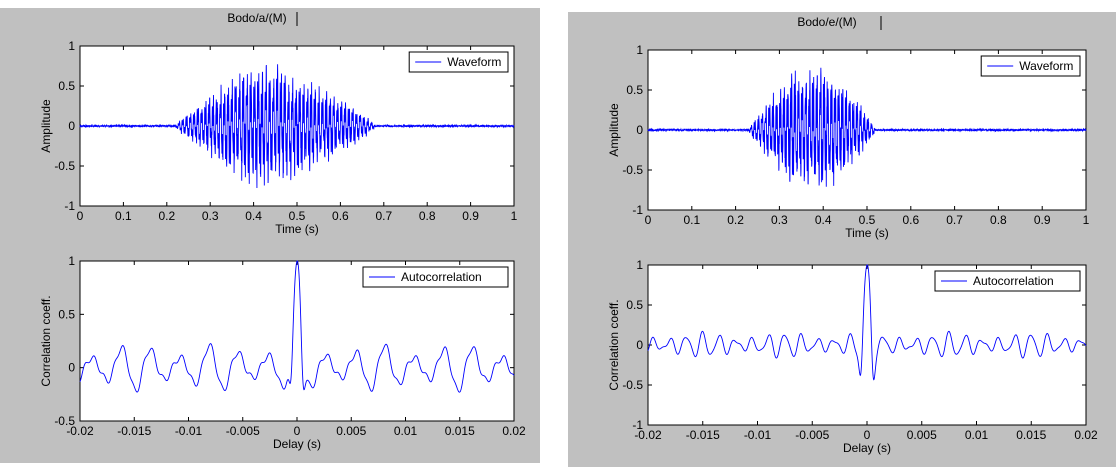 The width and height of the screenshot is (1116, 467). I want to click on left-top-ytick-label: 0, so click(71, 126).